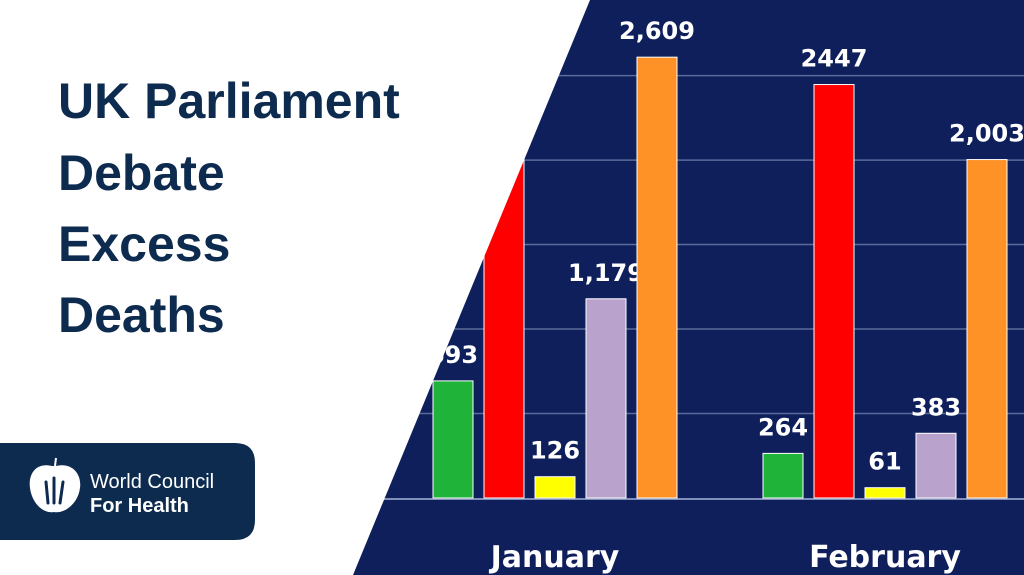  Describe the element at coordinates (606, 273) in the screenshot. I see `data-label: 1,179` at that location.